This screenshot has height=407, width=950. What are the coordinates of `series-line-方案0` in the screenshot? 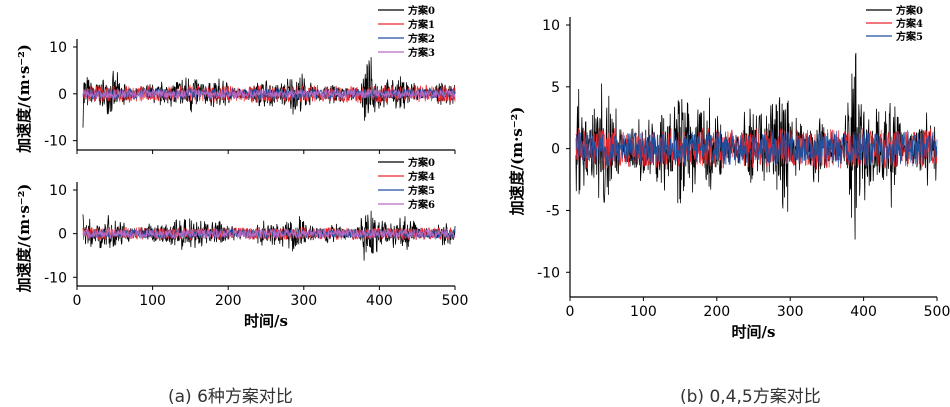 It's located at (269, 235).